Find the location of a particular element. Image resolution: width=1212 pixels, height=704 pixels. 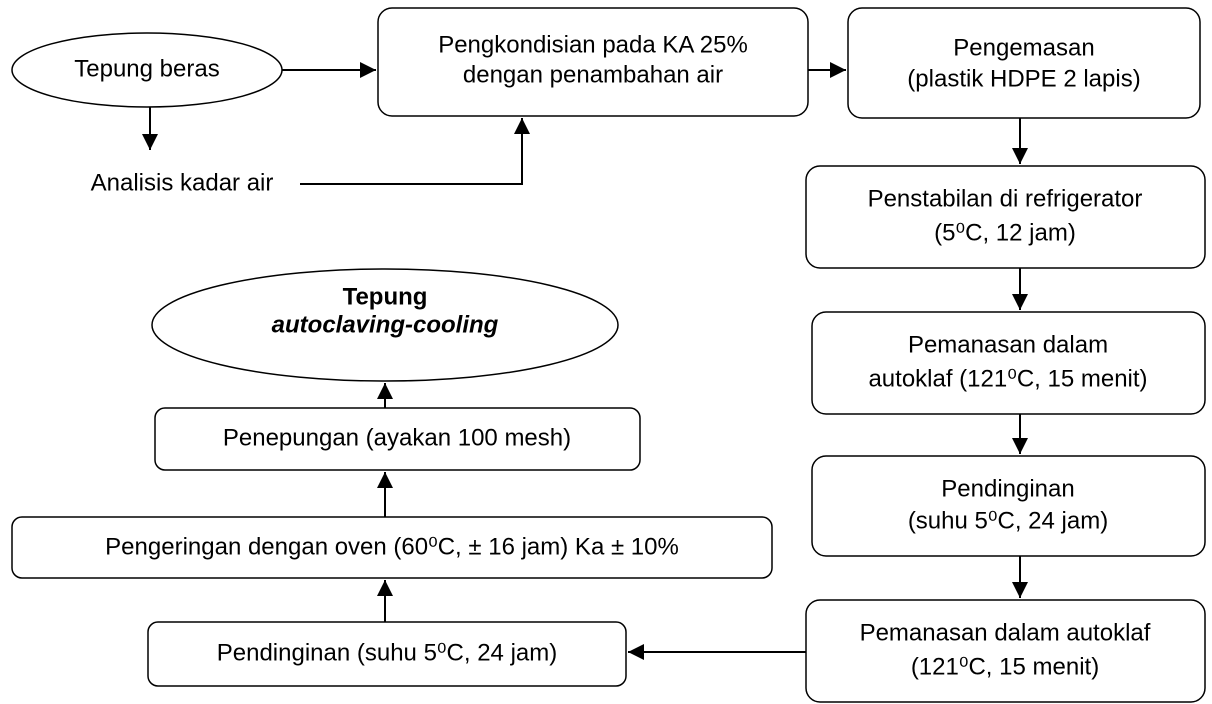

start-ellipse is located at coordinates (147, 70).